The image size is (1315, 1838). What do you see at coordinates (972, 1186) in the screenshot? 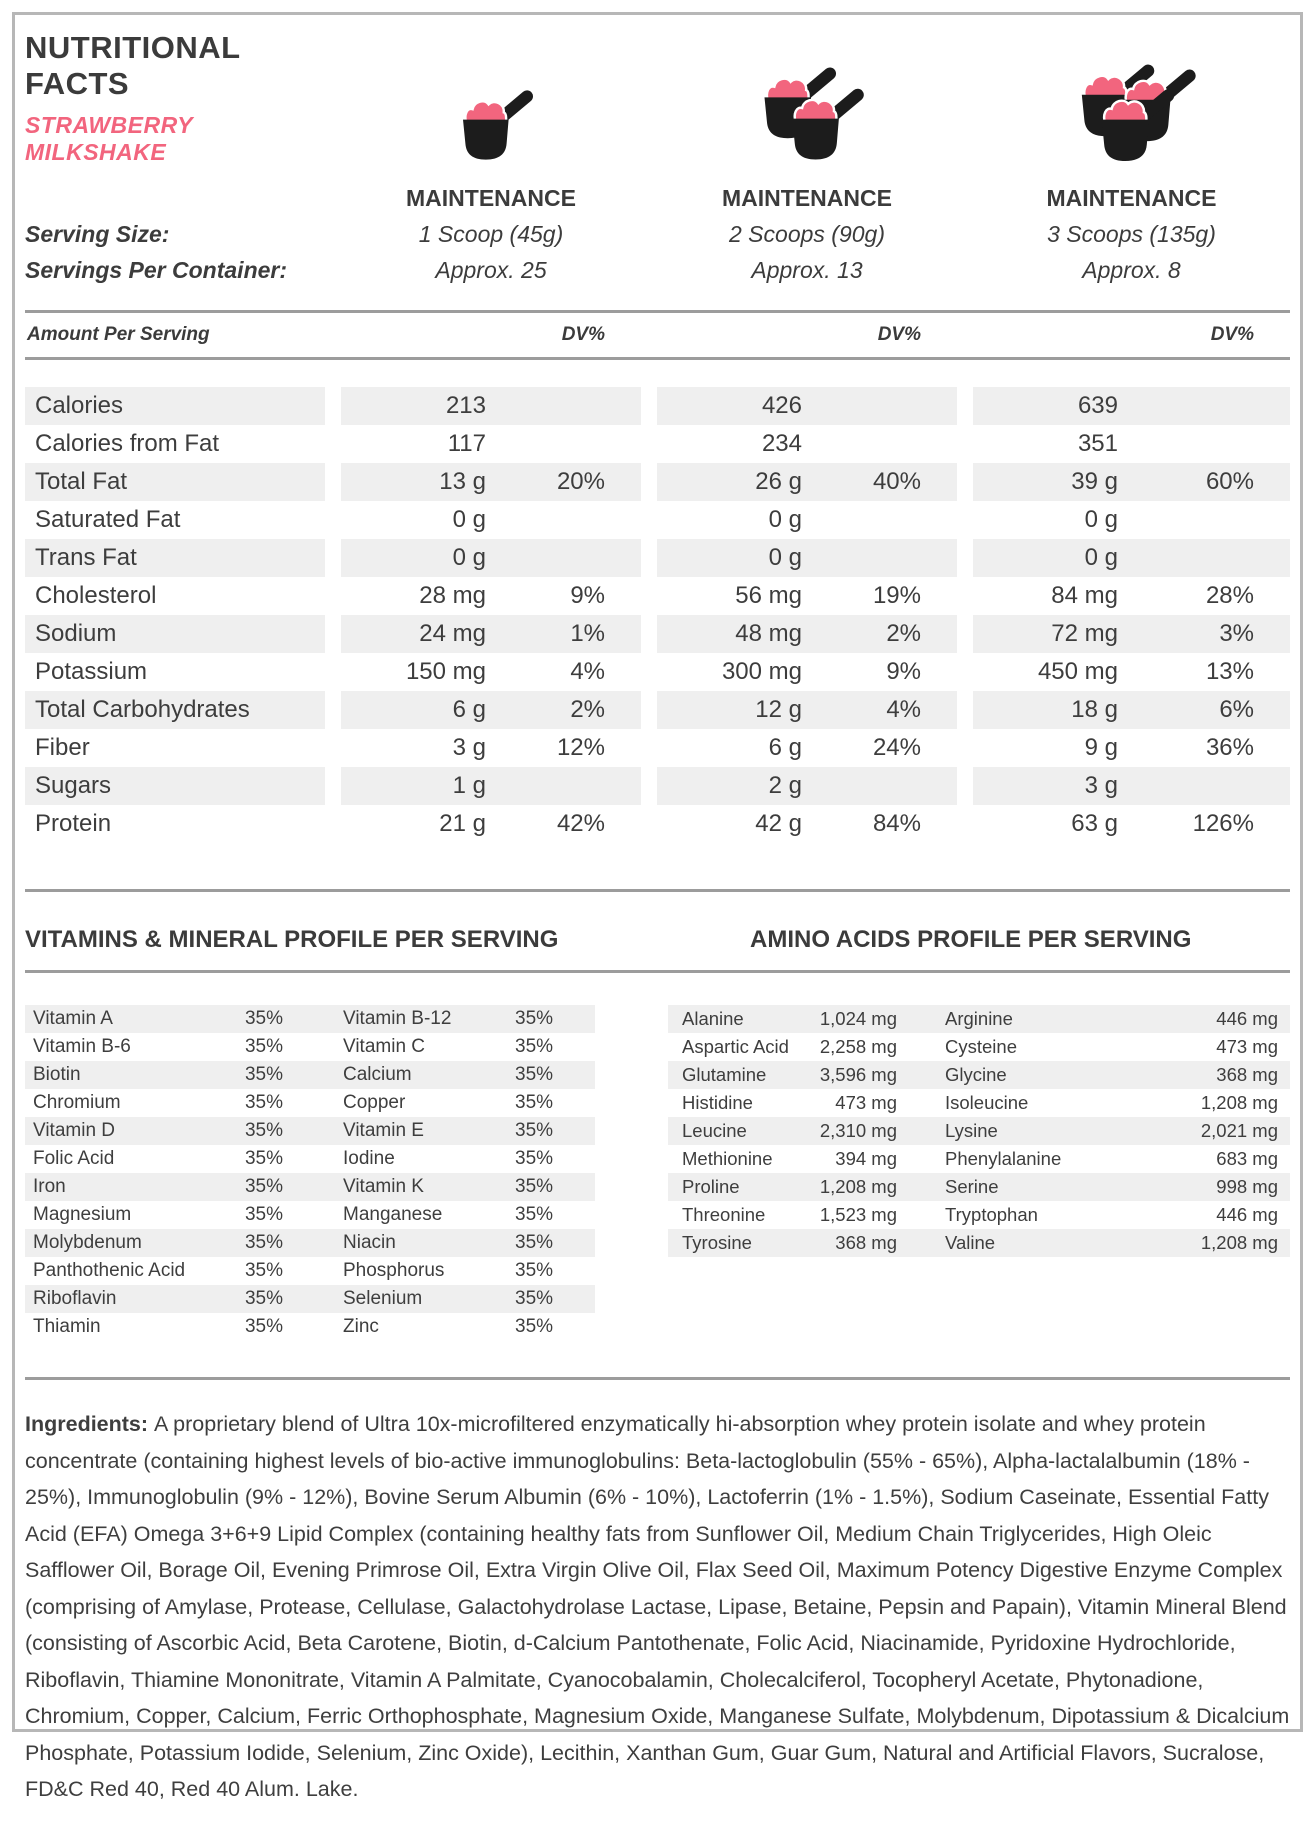
I see `amino-acid-name: Serine` at bounding box center [972, 1186].